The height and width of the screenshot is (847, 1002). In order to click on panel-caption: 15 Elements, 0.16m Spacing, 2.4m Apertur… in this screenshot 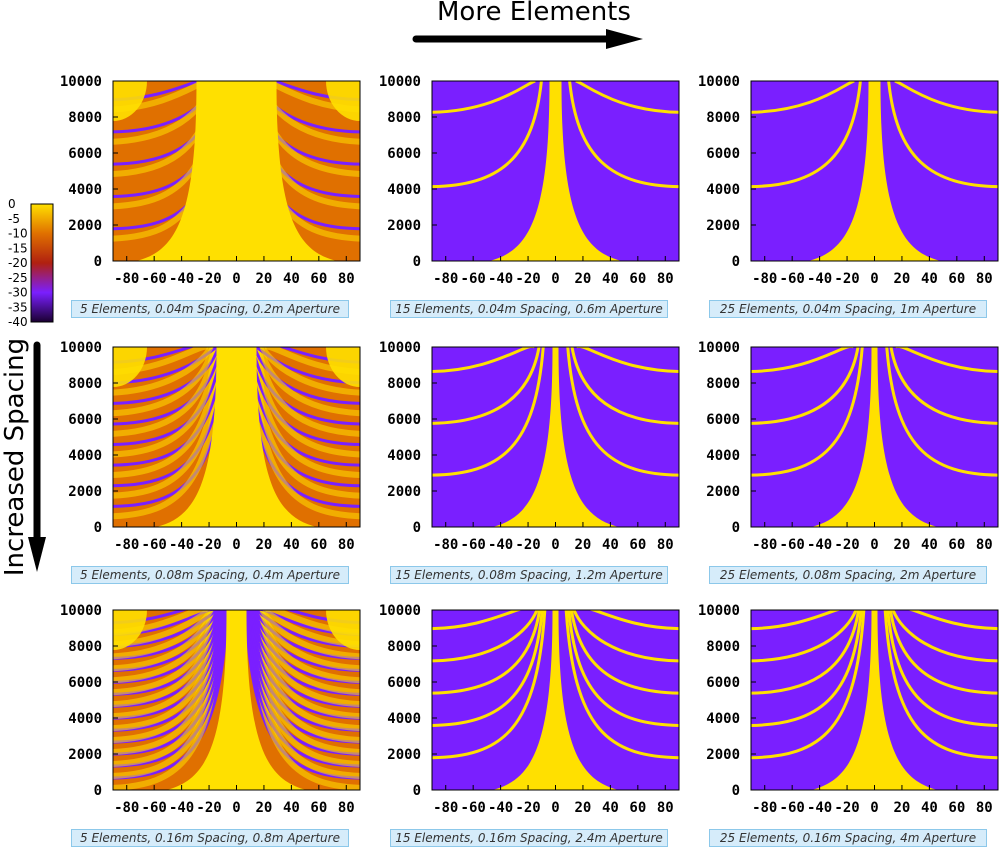, I will do `click(529, 838)`.